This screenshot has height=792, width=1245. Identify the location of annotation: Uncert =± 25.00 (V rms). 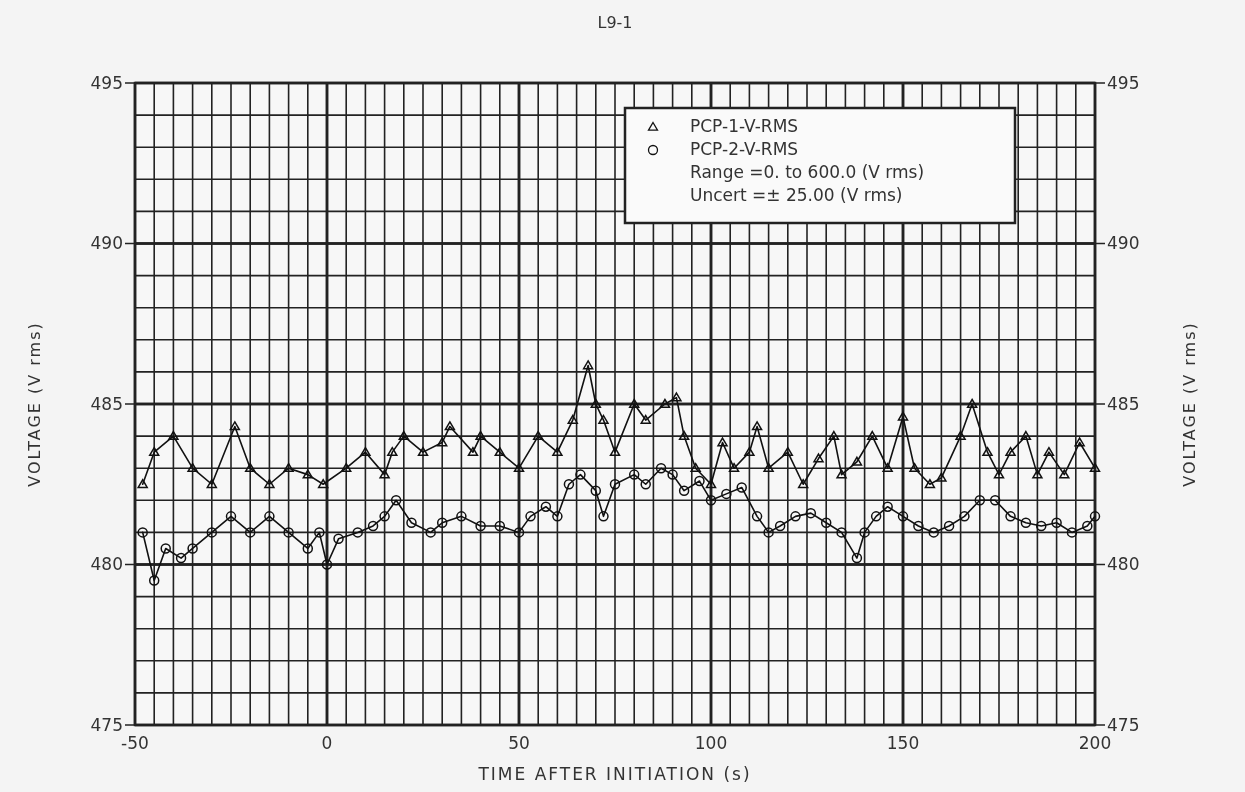
(796, 195).